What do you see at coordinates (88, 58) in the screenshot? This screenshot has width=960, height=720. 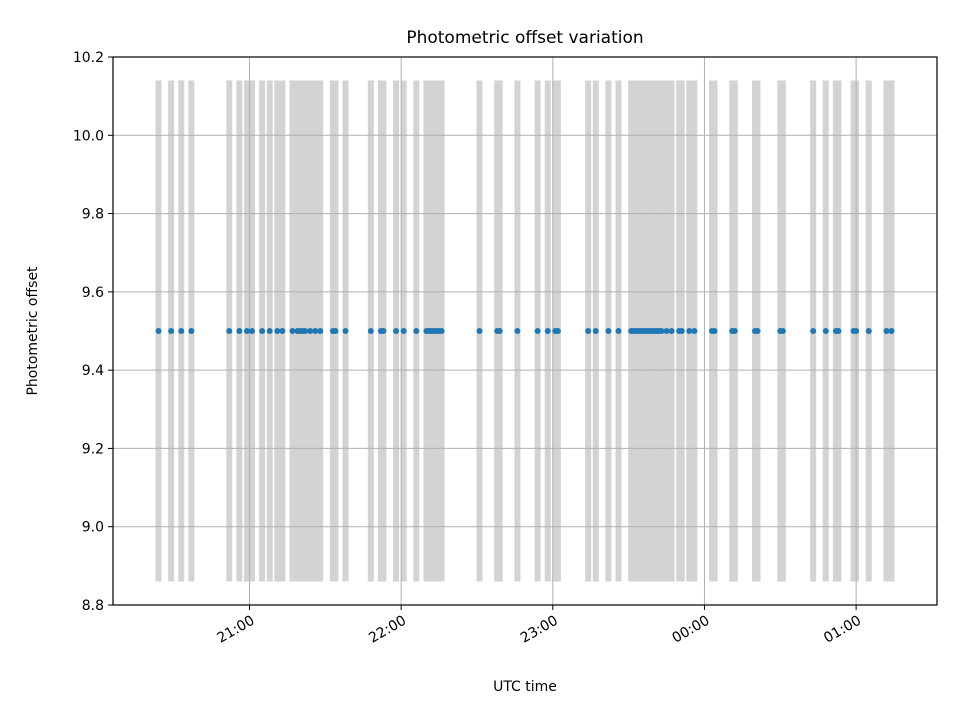 I see `y-tick-label: 10.2` at bounding box center [88, 58].